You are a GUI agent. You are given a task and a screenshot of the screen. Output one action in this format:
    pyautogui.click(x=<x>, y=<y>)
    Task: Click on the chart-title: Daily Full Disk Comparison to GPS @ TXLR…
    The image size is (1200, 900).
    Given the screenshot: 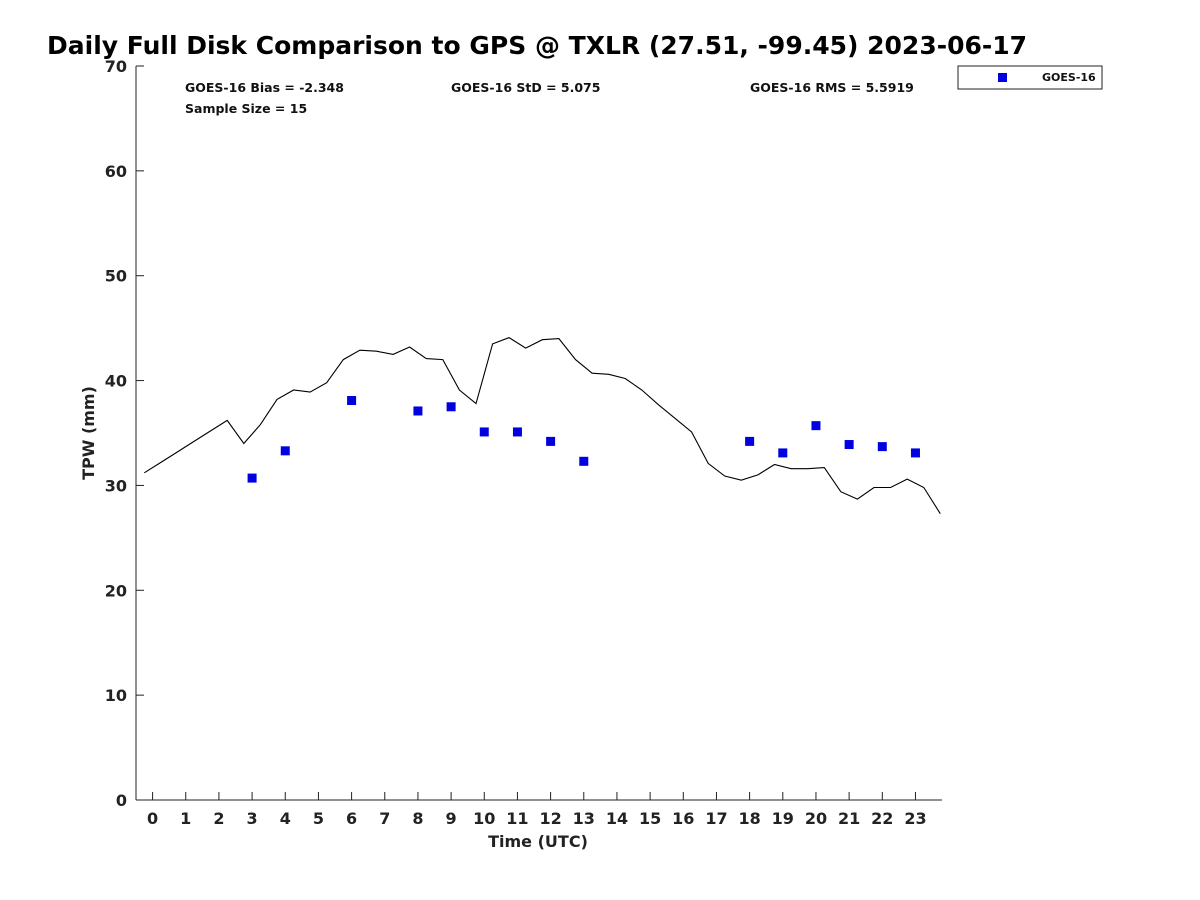 What is the action you would take?
    pyautogui.click(x=537, y=45)
    